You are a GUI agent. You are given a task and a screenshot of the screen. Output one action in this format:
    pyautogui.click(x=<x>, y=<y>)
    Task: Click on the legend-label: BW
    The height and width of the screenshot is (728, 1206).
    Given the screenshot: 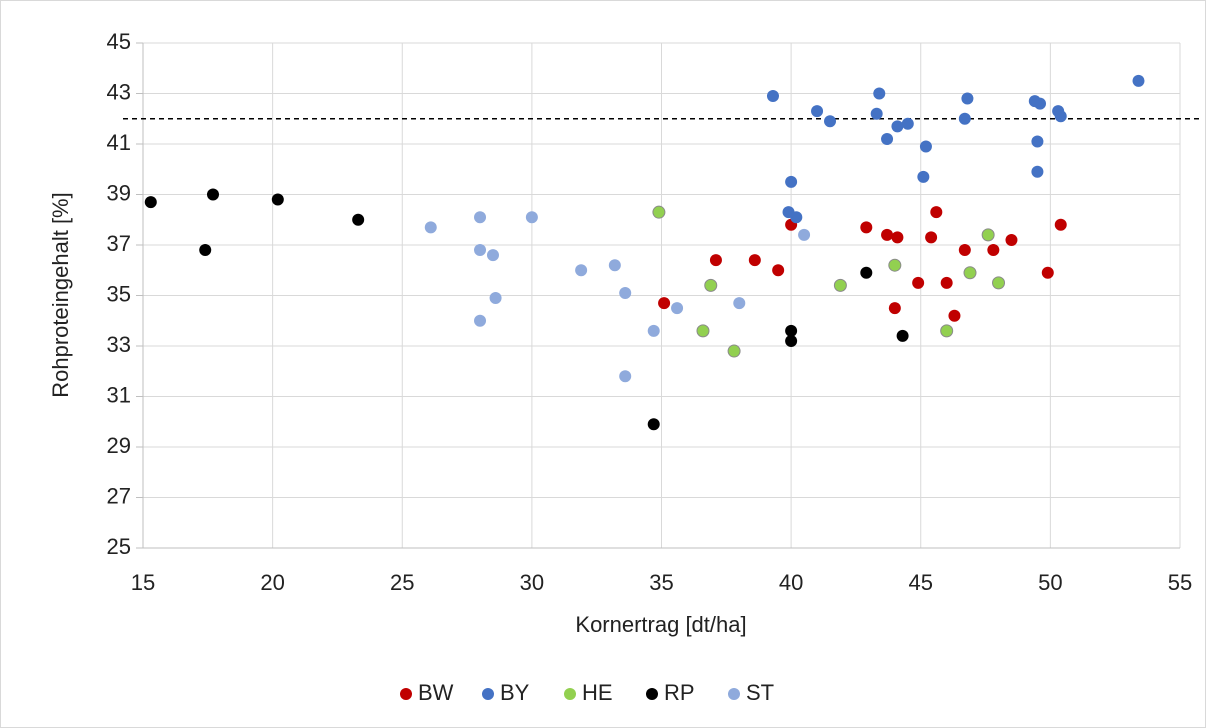 What is the action you would take?
    pyautogui.click(x=436, y=692)
    